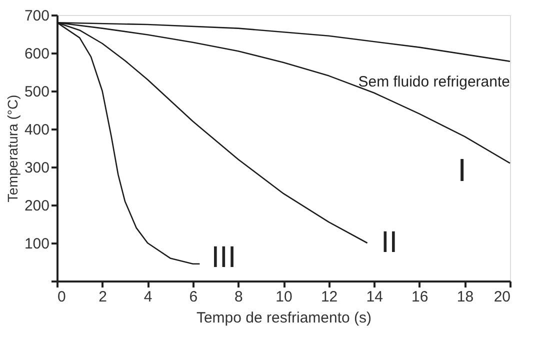 This screenshot has height=339, width=534. Describe the element at coordinates (238, 297) in the screenshot. I see `x-tick-label: 8` at that location.